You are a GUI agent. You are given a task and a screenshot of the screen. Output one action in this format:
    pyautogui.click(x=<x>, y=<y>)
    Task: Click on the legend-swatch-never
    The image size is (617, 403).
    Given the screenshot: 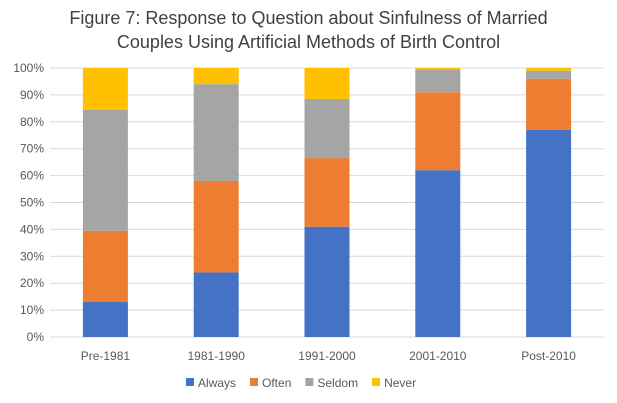 What is the action you would take?
    pyautogui.click(x=376, y=382)
    